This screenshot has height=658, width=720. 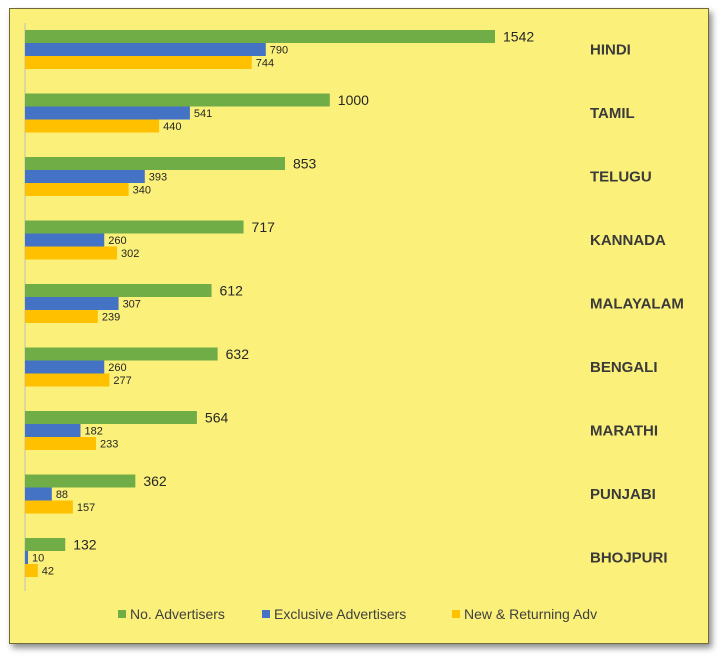 I want to click on value-label-new-returning-adv-bengali: 277, so click(x=122, y=381).